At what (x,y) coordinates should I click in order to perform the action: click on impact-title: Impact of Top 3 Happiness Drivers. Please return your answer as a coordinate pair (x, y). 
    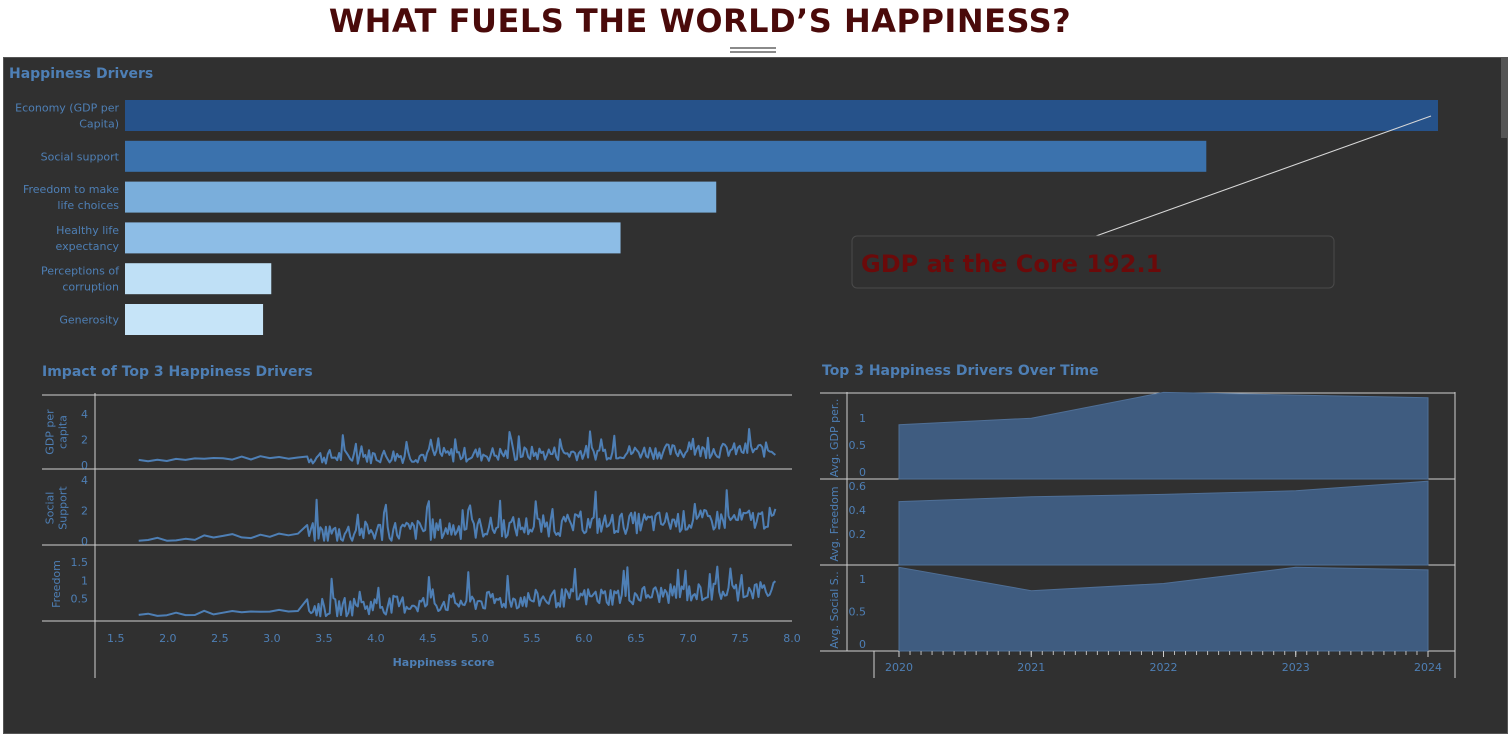
    Looking at the image, I should click on (177, 372).